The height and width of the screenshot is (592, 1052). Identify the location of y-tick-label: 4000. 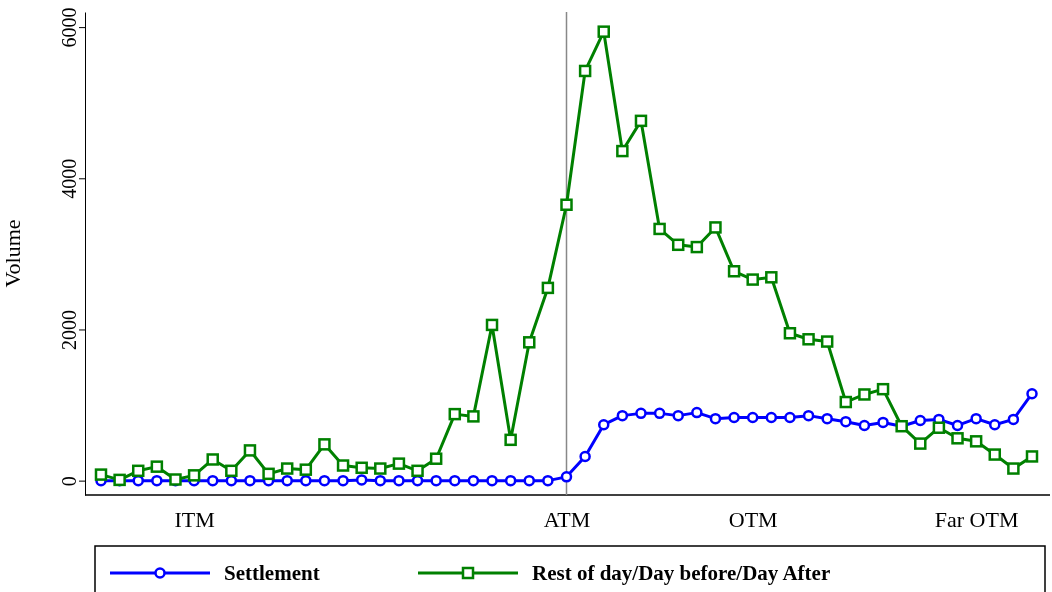
(69, 178).